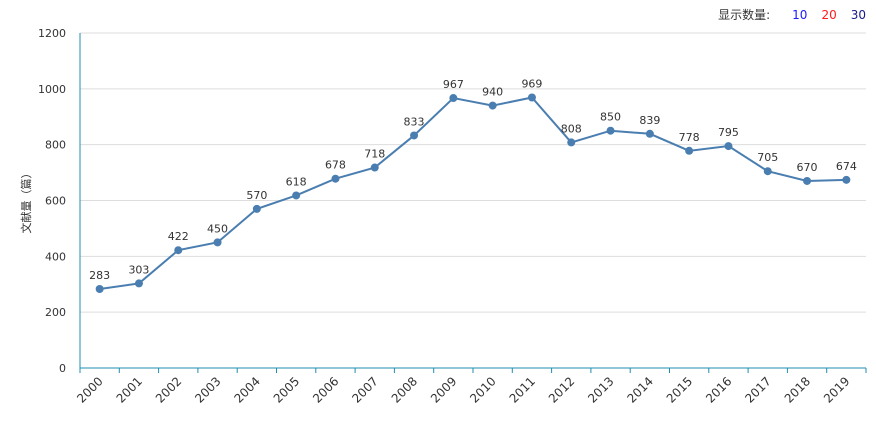 The width and height of the screenshot is (876, 426). Describe the element at coordinates (757, 389) in the screenshot. I see `x-tick-label: 2017` at that location.